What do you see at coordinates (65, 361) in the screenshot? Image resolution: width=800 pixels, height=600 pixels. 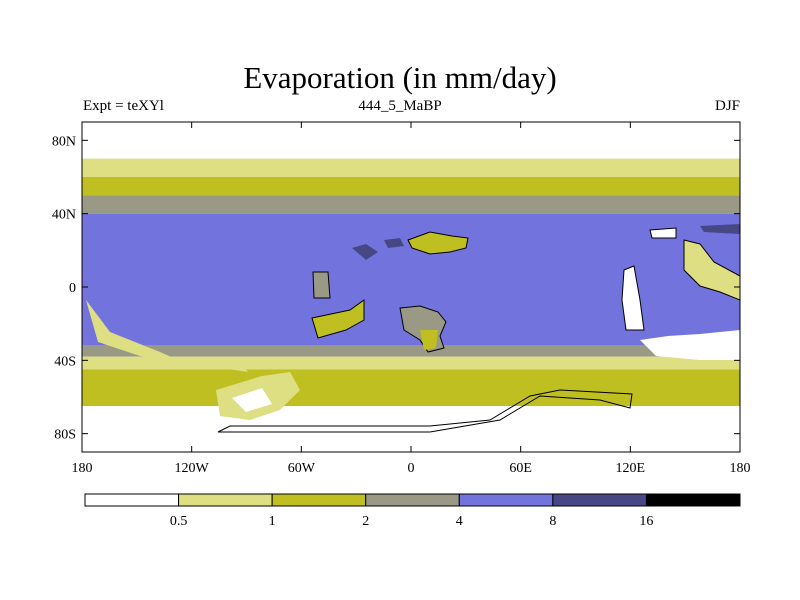 I see `y-tick-label: 40S` at bounding box center [65, 361].